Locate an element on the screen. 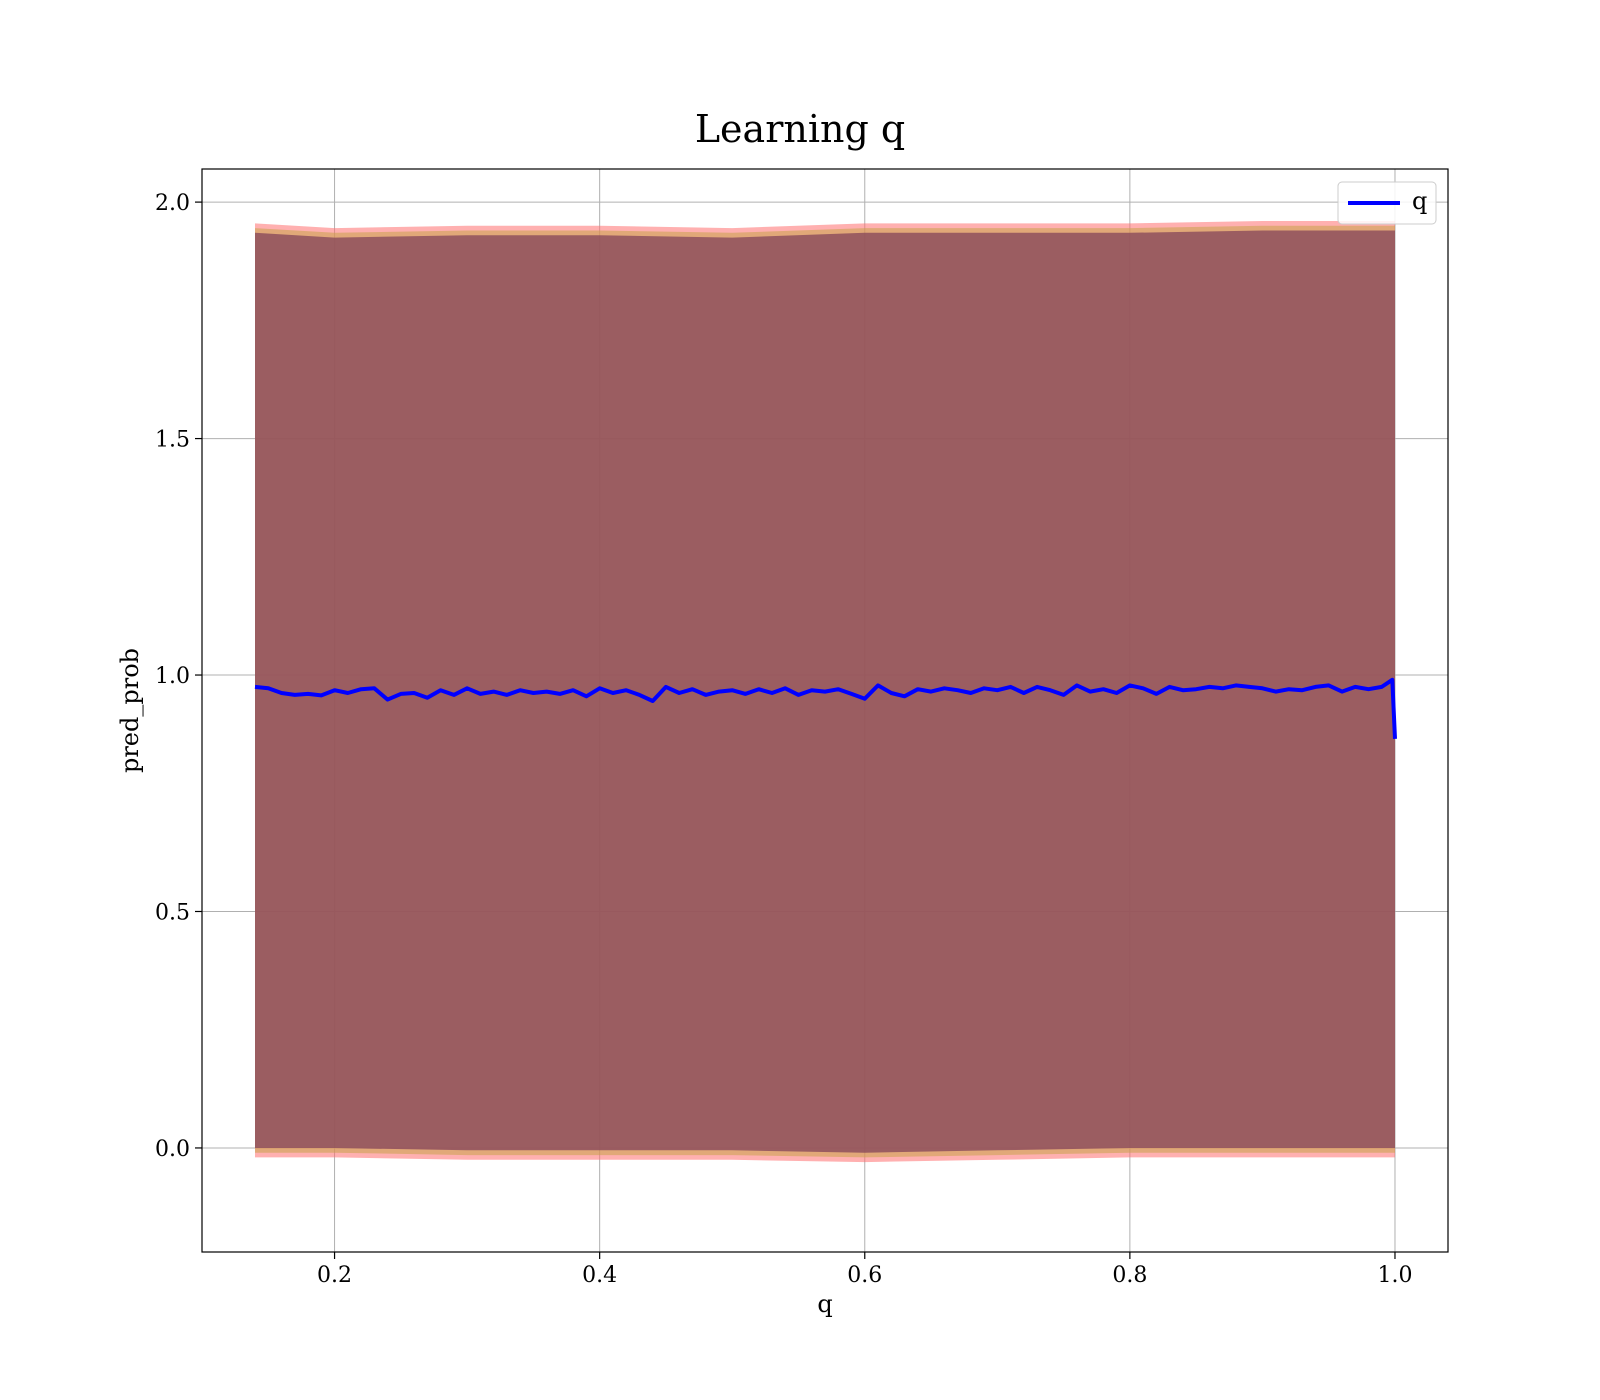 This screenshot has height=1400, width=1600. series-lines is located at coordinates (825, 708).